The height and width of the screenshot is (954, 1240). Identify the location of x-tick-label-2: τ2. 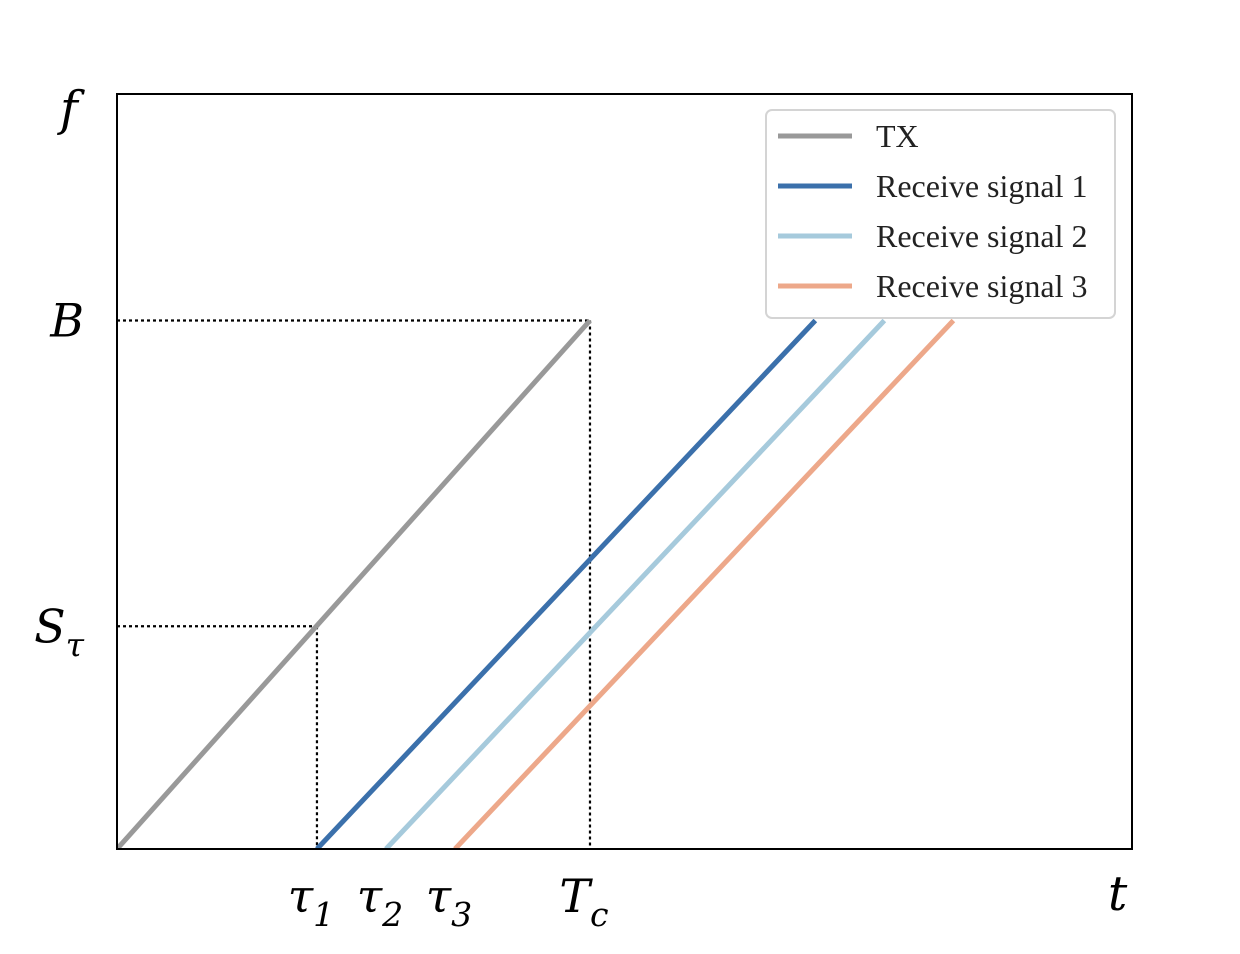
(380, 901).